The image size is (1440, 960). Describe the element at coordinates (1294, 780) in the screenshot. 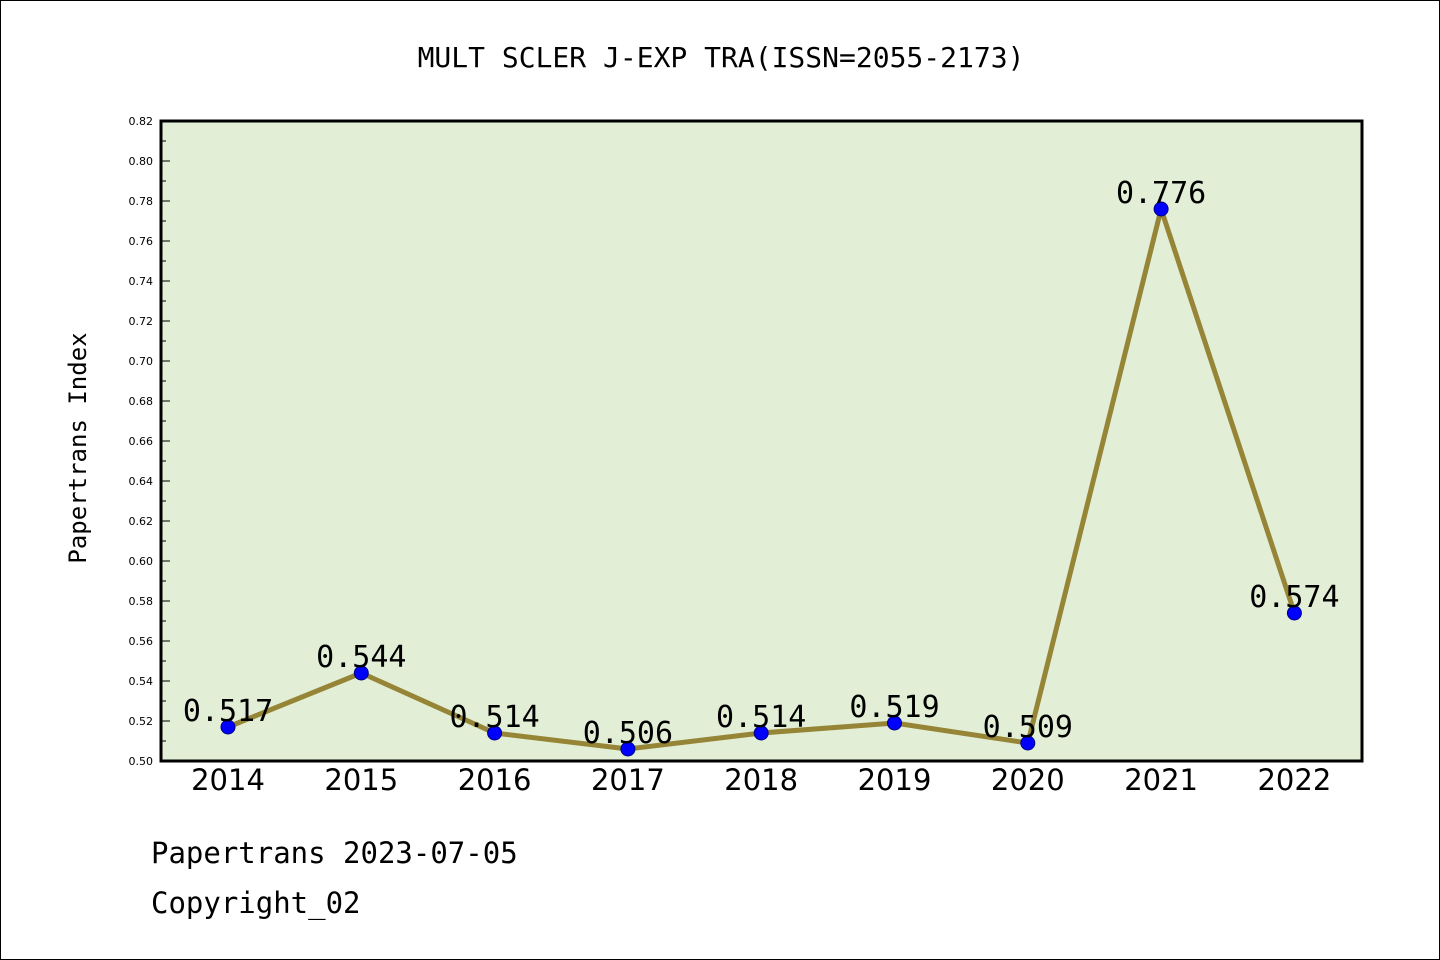

I see `x-tick-label: 2022` at that location.